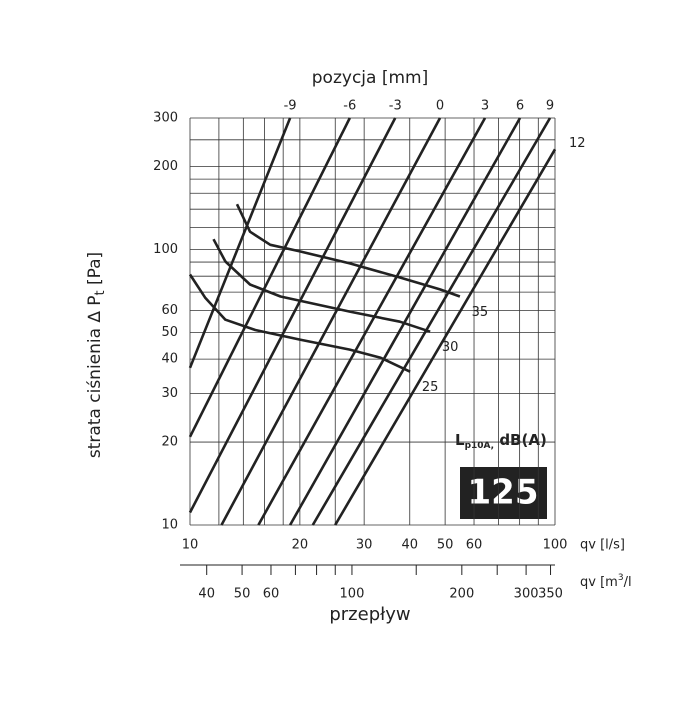 The image size is (700, 704). What do you see at coordinates (430, 387) in the screenshot?
I see `noise-level-label: 25` at bounding box center [430, 387].